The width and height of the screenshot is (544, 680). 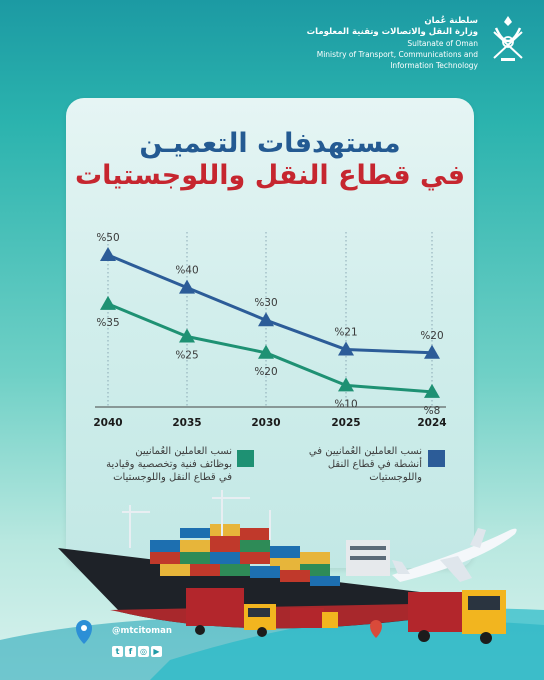 What do you see at coordinates (107, 238) in the screenshot?
I see `data-label-blue-2040: %50` at bounding box center [107, 238].